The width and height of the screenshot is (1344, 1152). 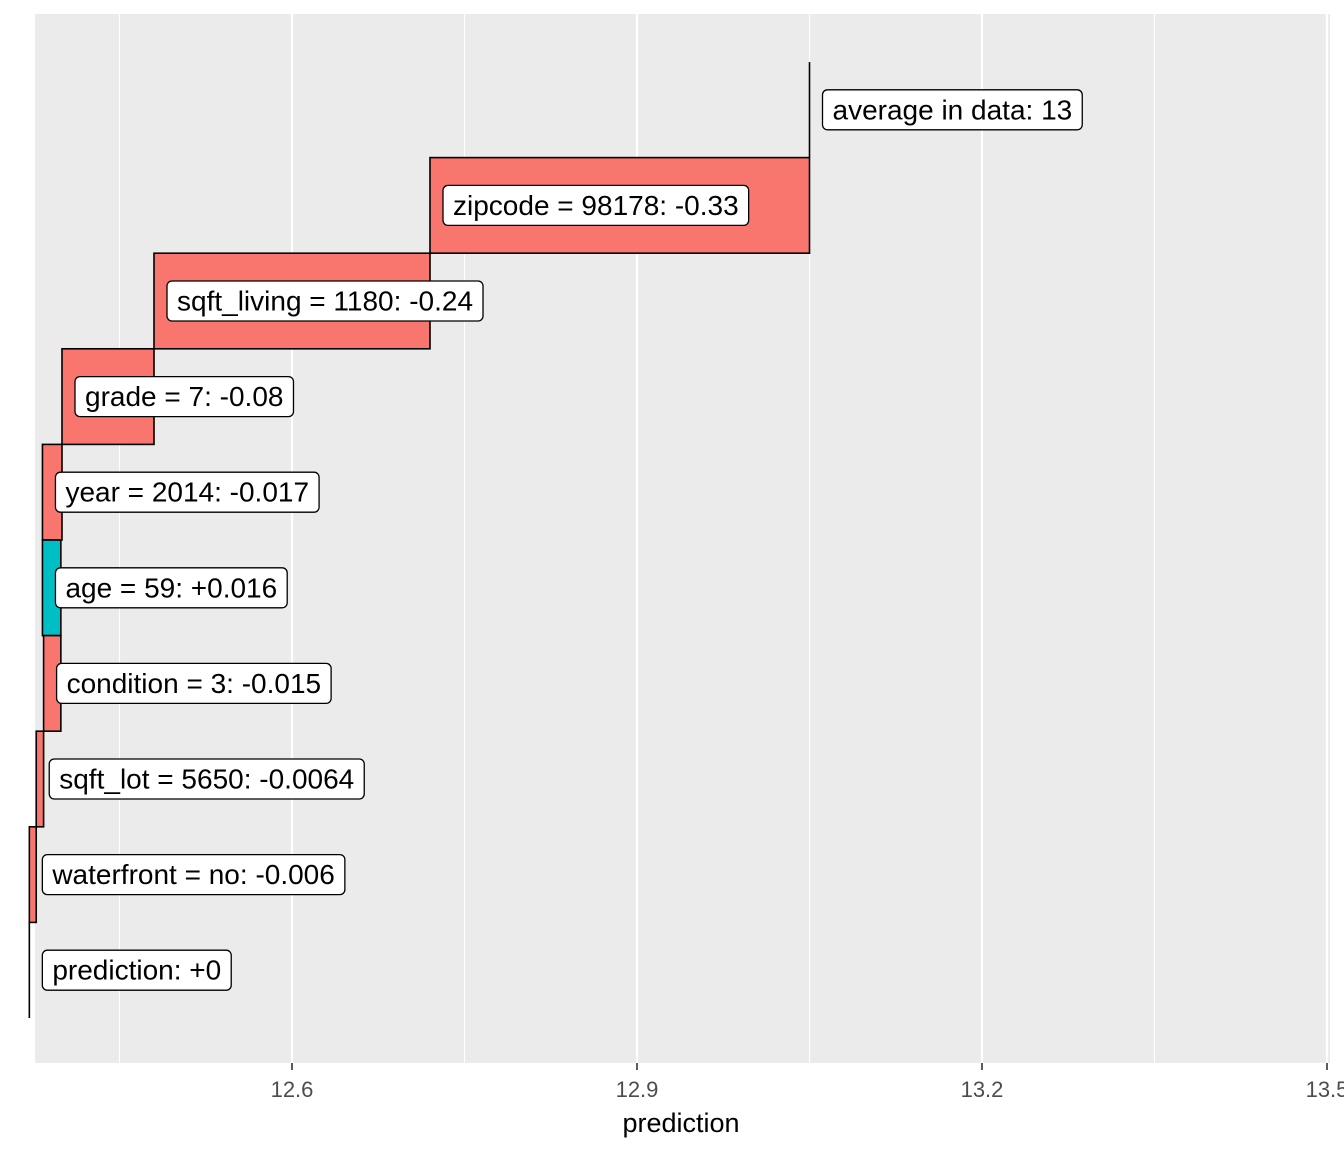 I want to click on x-axis-title: prediction, so click(x=680, y=1123).